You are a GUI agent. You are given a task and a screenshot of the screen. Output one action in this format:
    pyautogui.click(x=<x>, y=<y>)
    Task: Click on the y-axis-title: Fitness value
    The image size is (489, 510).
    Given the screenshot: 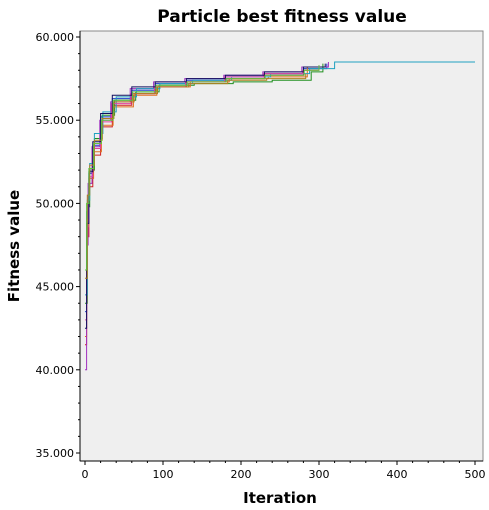 What is the action you would take?
    pyautogui.click(x=14, y=246)
    